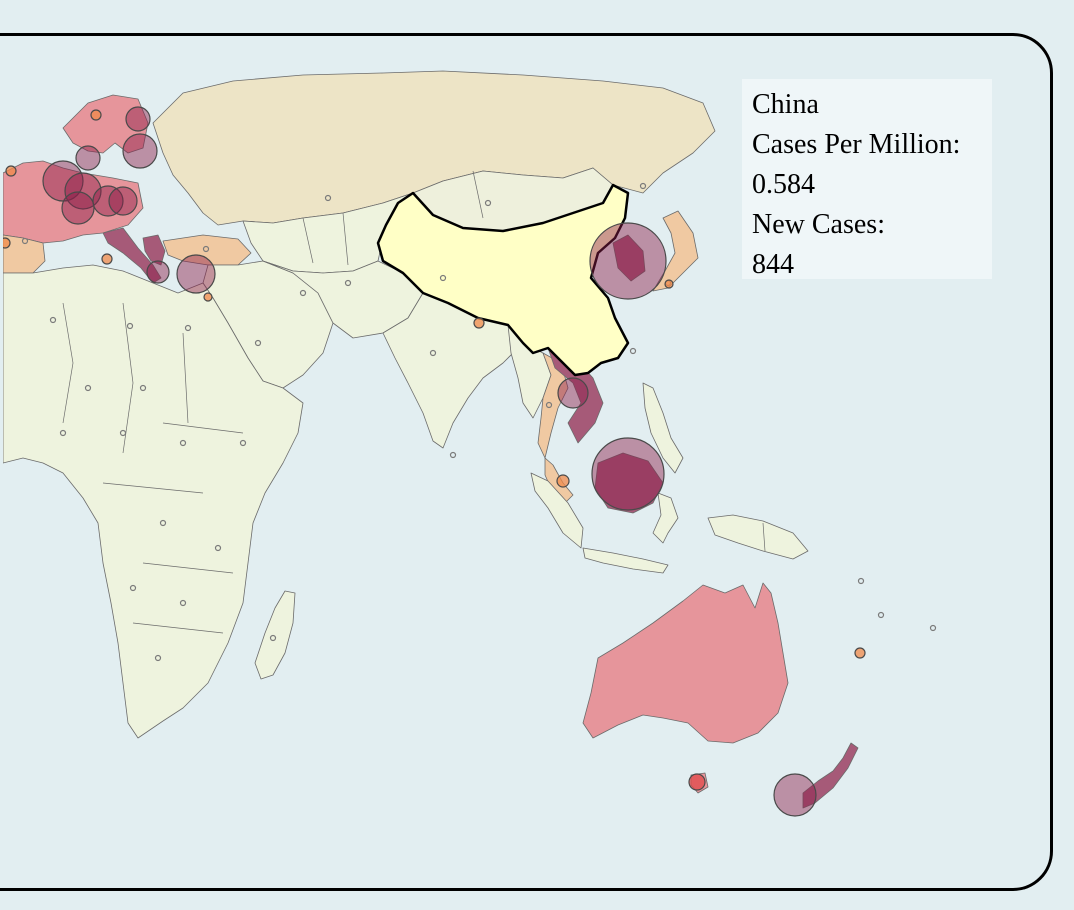 This screenshot has width=1074, height=910. I want to click on tooltip-new-cases-value: 844, so click(773, 264).